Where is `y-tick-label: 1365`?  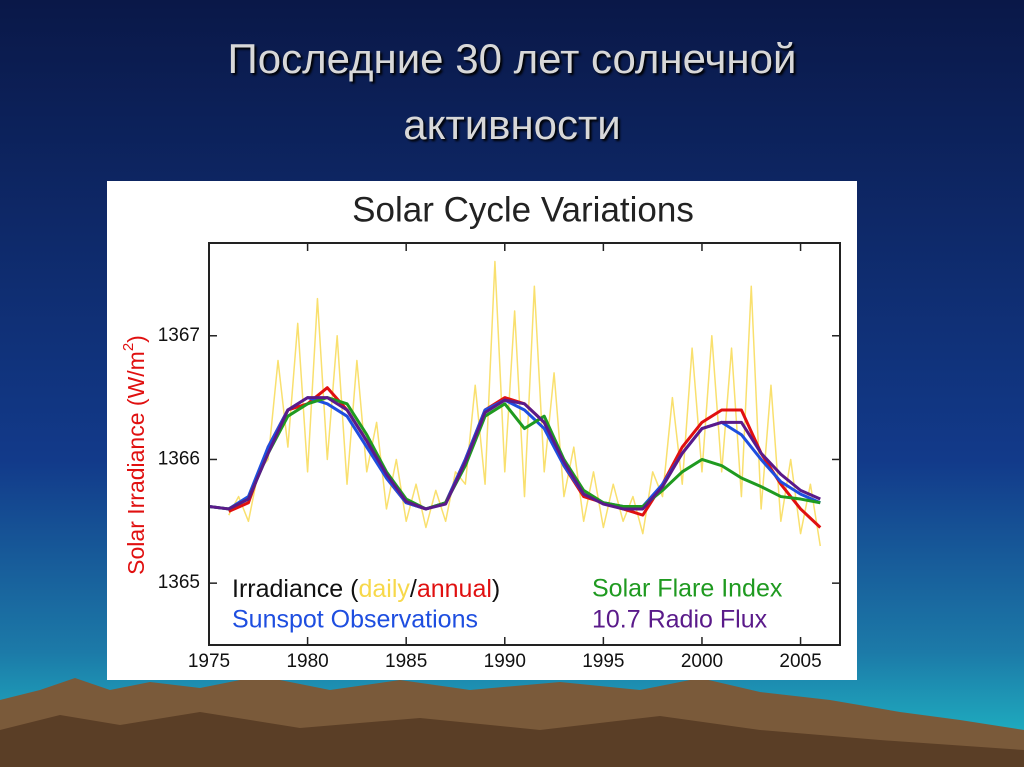
y-tick-label: 1365 is located at coordinates (179, 582).